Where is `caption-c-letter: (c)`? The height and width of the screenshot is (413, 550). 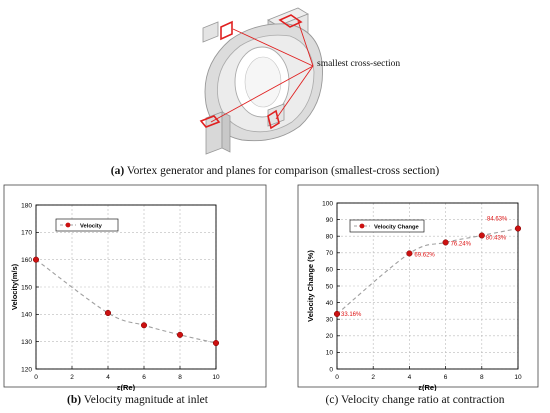 caption-c-letter: (c) is located at coordinates (332, 400).